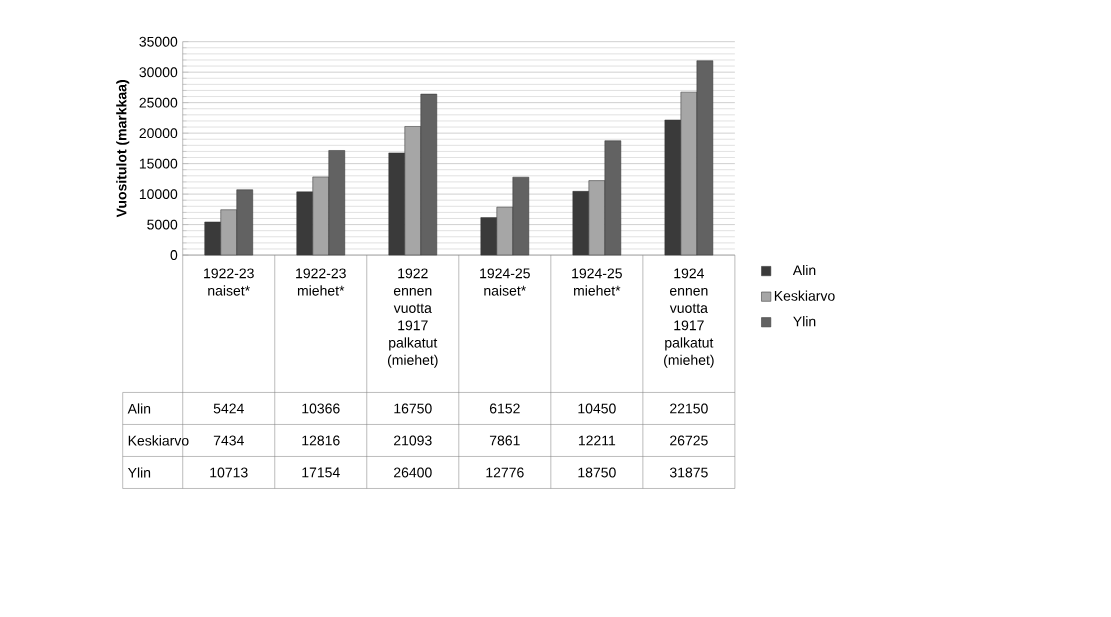 The height and width of the screenshot is (617, 1111). I want to click on data-label: 31875, so click(688, 472).